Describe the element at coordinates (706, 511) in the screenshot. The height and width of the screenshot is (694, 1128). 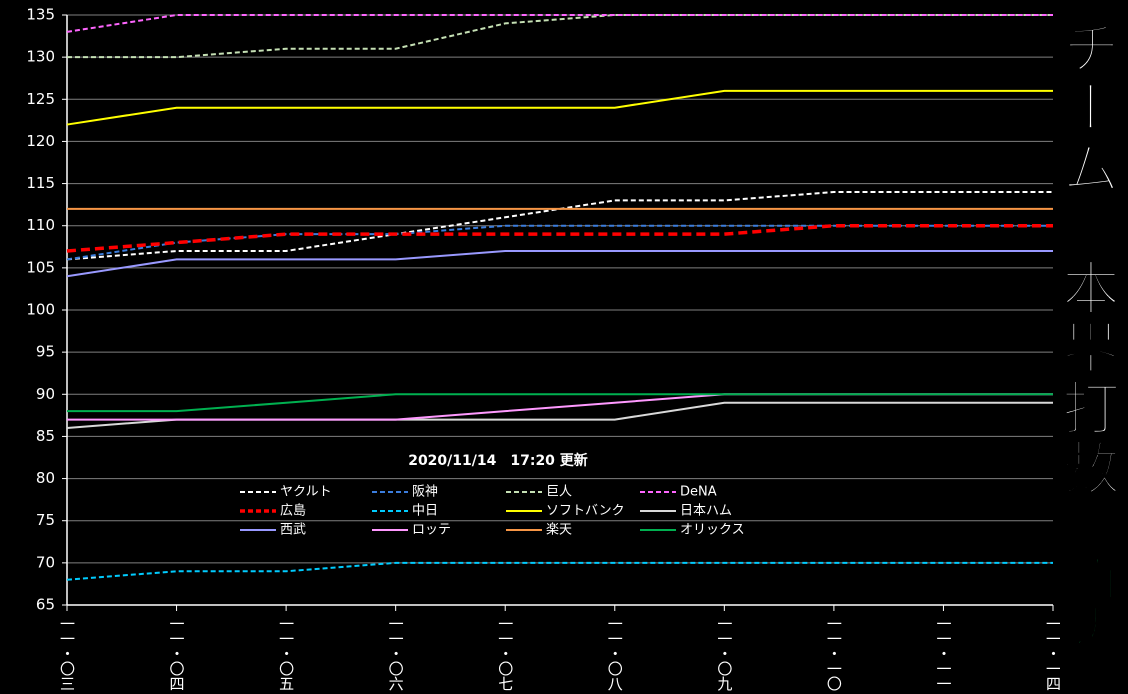
I see `legend-label: 日本ハム` at that location.